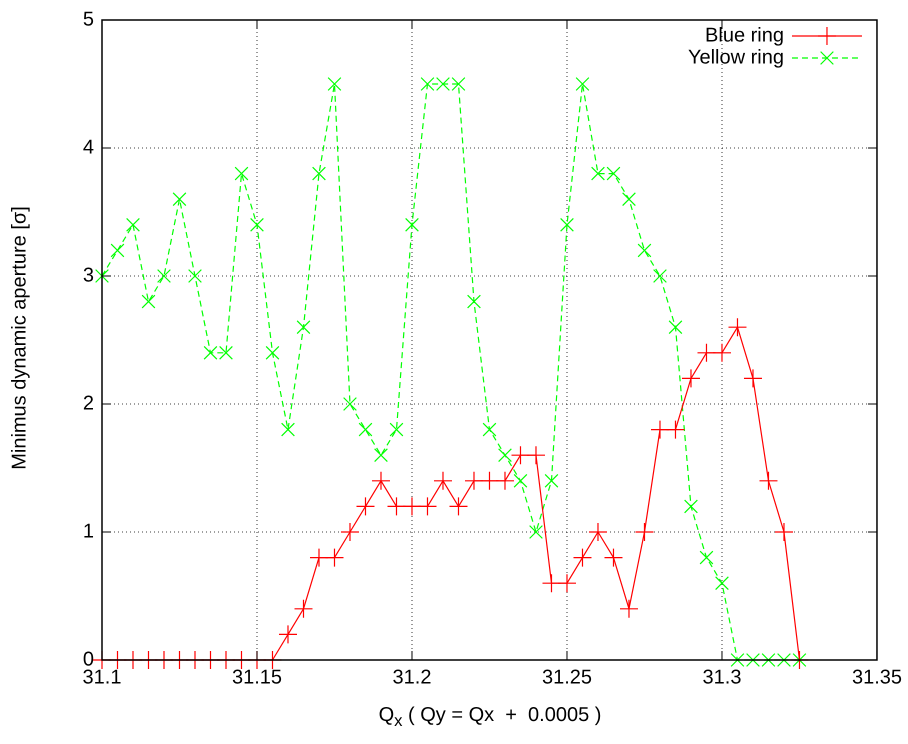  What do you see at coordinates (88, 19) in the screenshot?
I see `y-tick-label: 5` at bounding box center [88, 19].